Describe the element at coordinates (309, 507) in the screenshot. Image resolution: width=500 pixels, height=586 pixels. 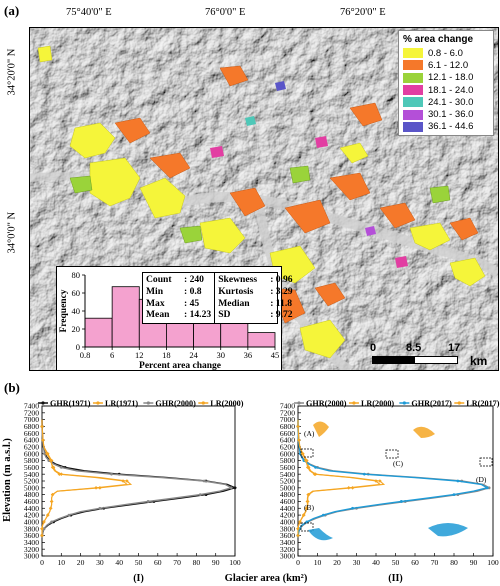
I see `callout-label: (B)` at that location.